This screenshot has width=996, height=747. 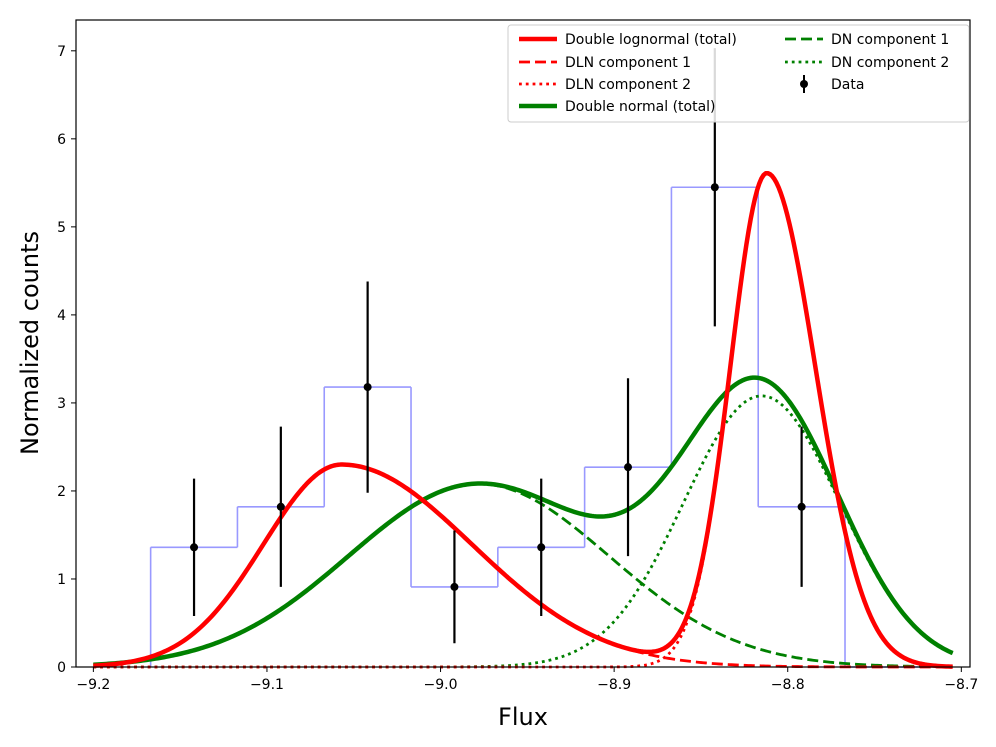 I want to click on y-axis: 0 1 2 3 4 5 6 7, so click(x=66, y=360).